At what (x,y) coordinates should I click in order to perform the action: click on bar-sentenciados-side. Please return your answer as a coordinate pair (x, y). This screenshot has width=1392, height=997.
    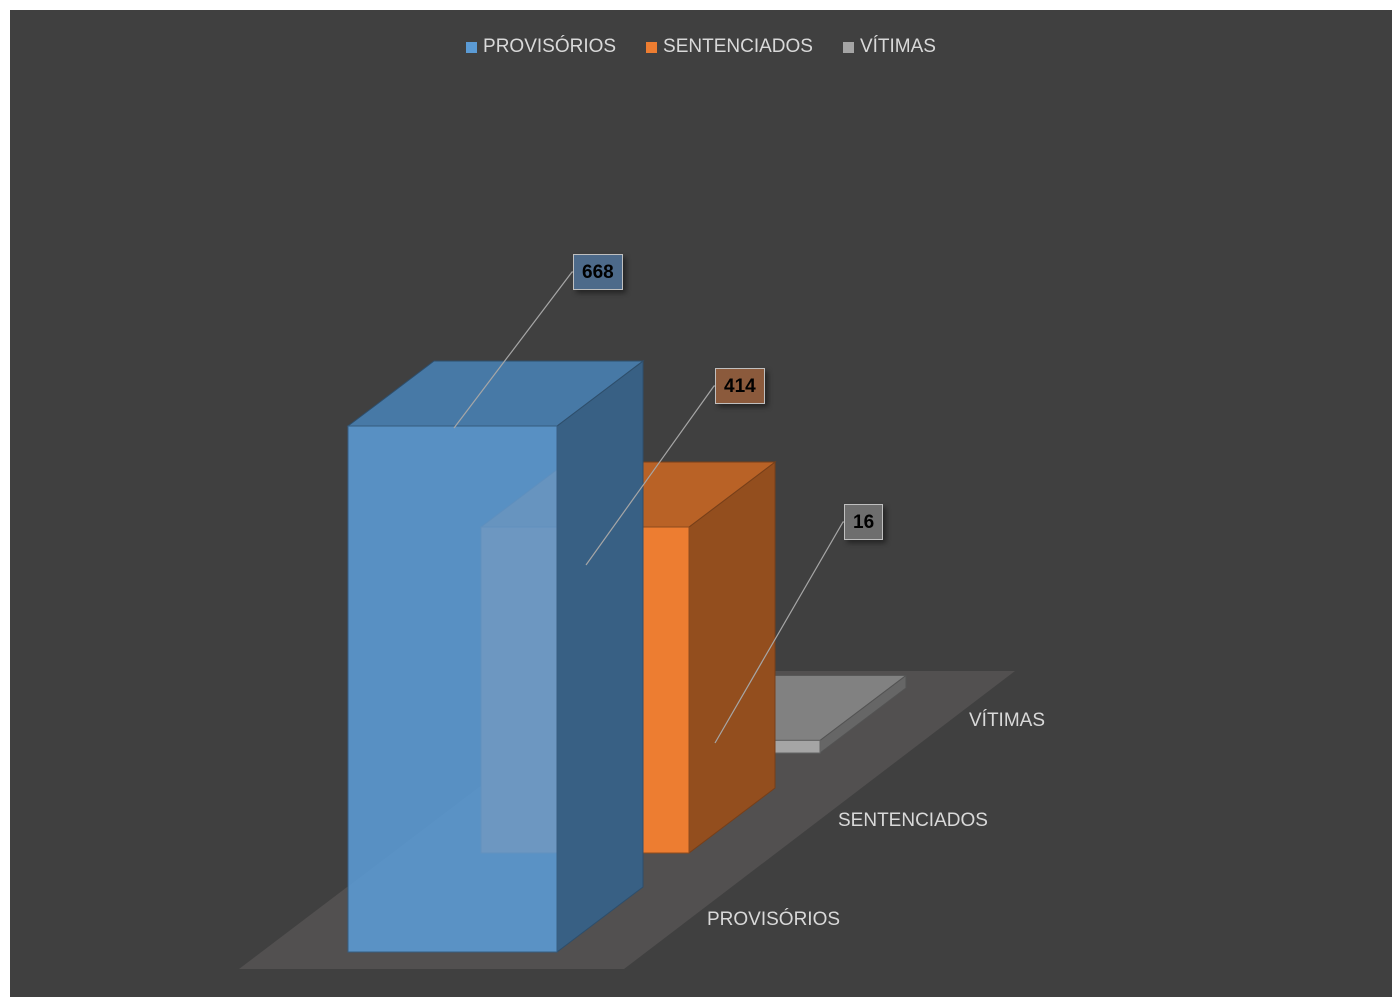
    Looking at the image, I should click on (732, 658).